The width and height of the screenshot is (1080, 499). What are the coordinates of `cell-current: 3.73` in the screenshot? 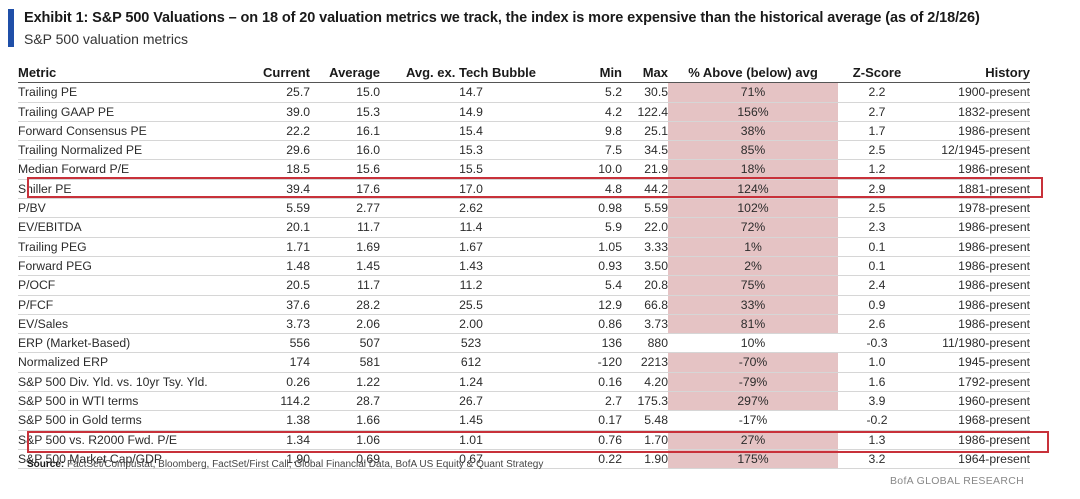 It's located at (298, 323).